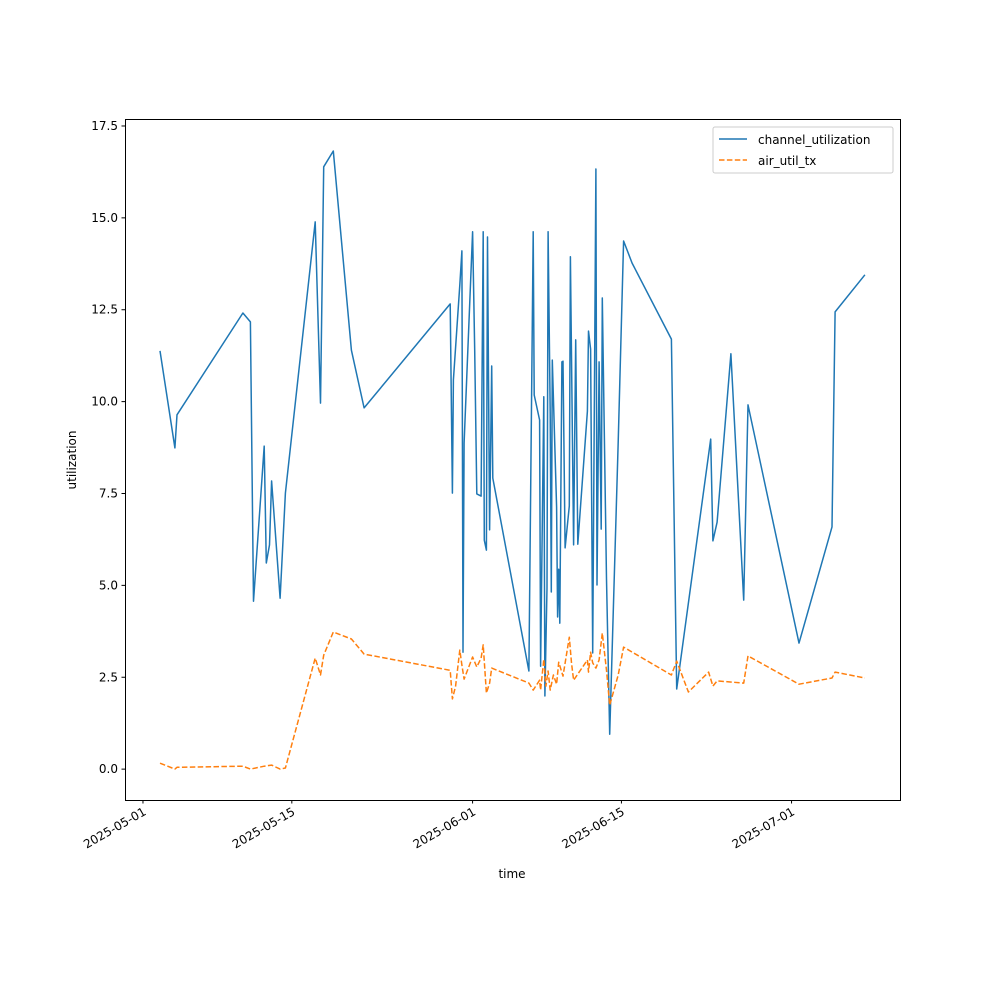  What do you see at coordinates (444, 827) in the screenshot?
I see `x-tick-label: 2025-06-01` at bounding box center [444, 827].